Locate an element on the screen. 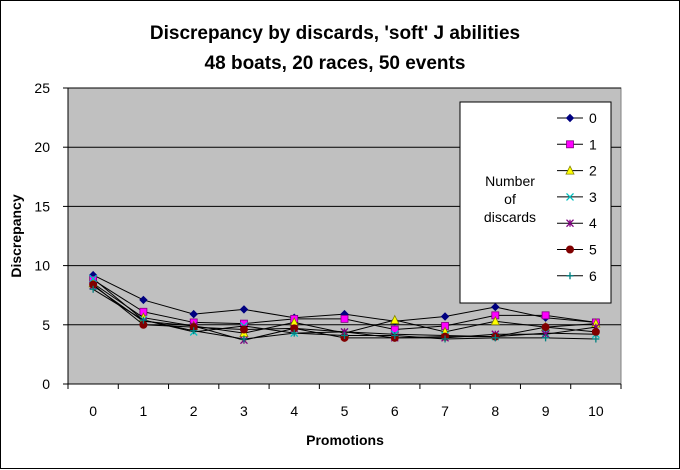 The width and height of the screenshot is (680, 470). series-layer is located at coordinates (344, 307).